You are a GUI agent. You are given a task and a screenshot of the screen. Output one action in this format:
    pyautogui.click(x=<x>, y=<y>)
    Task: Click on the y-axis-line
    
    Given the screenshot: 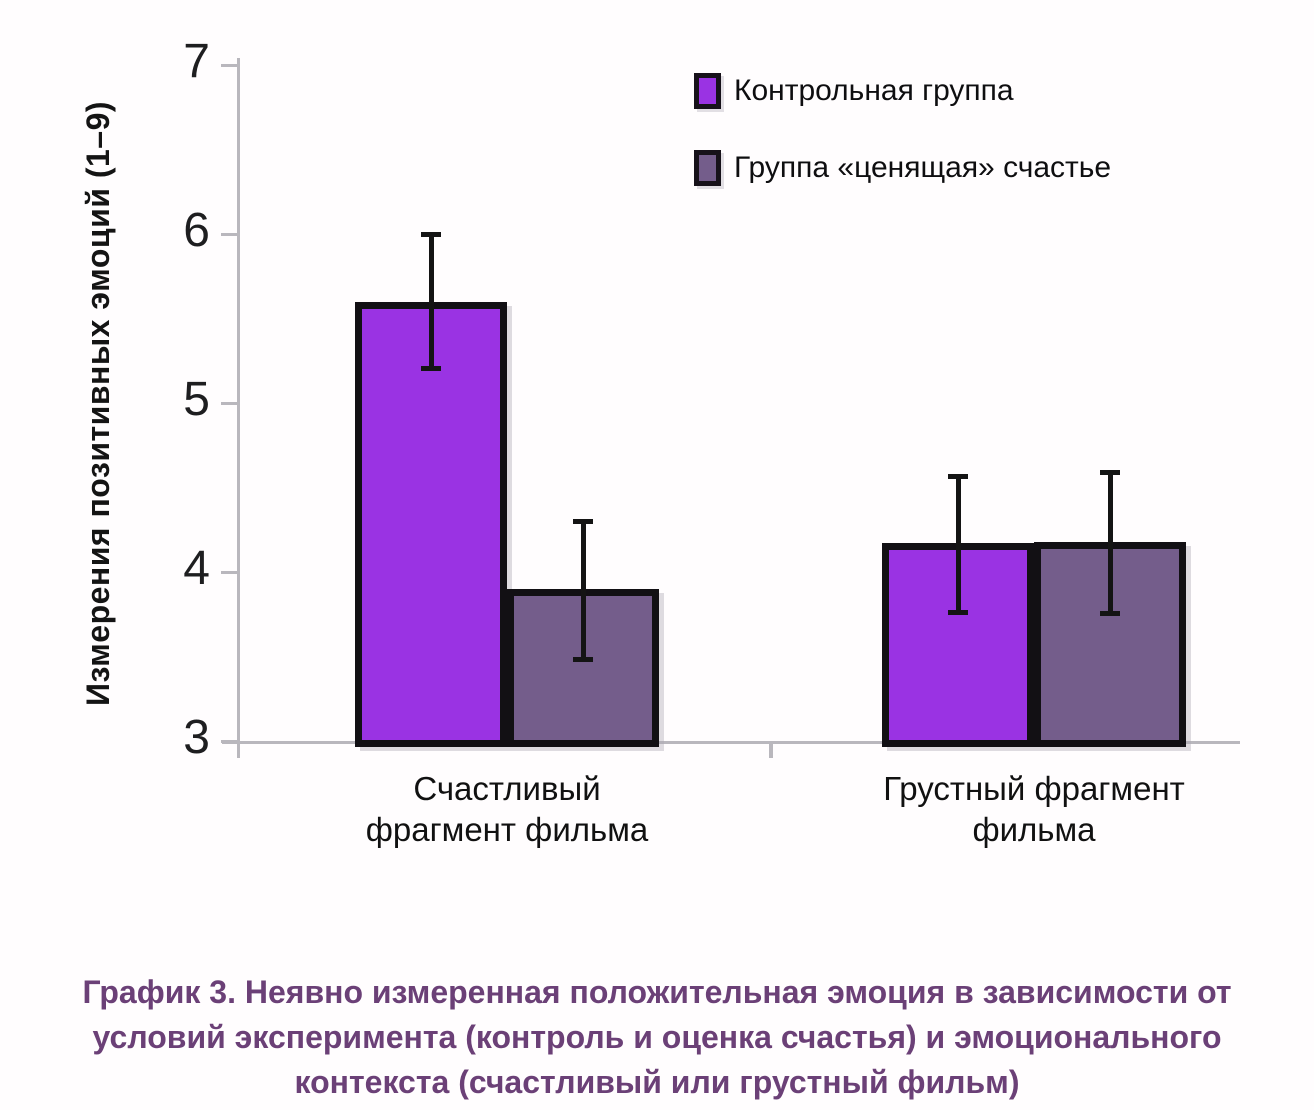 What is the action you would take?
    pyautogui.click(x=238, y=408)
    